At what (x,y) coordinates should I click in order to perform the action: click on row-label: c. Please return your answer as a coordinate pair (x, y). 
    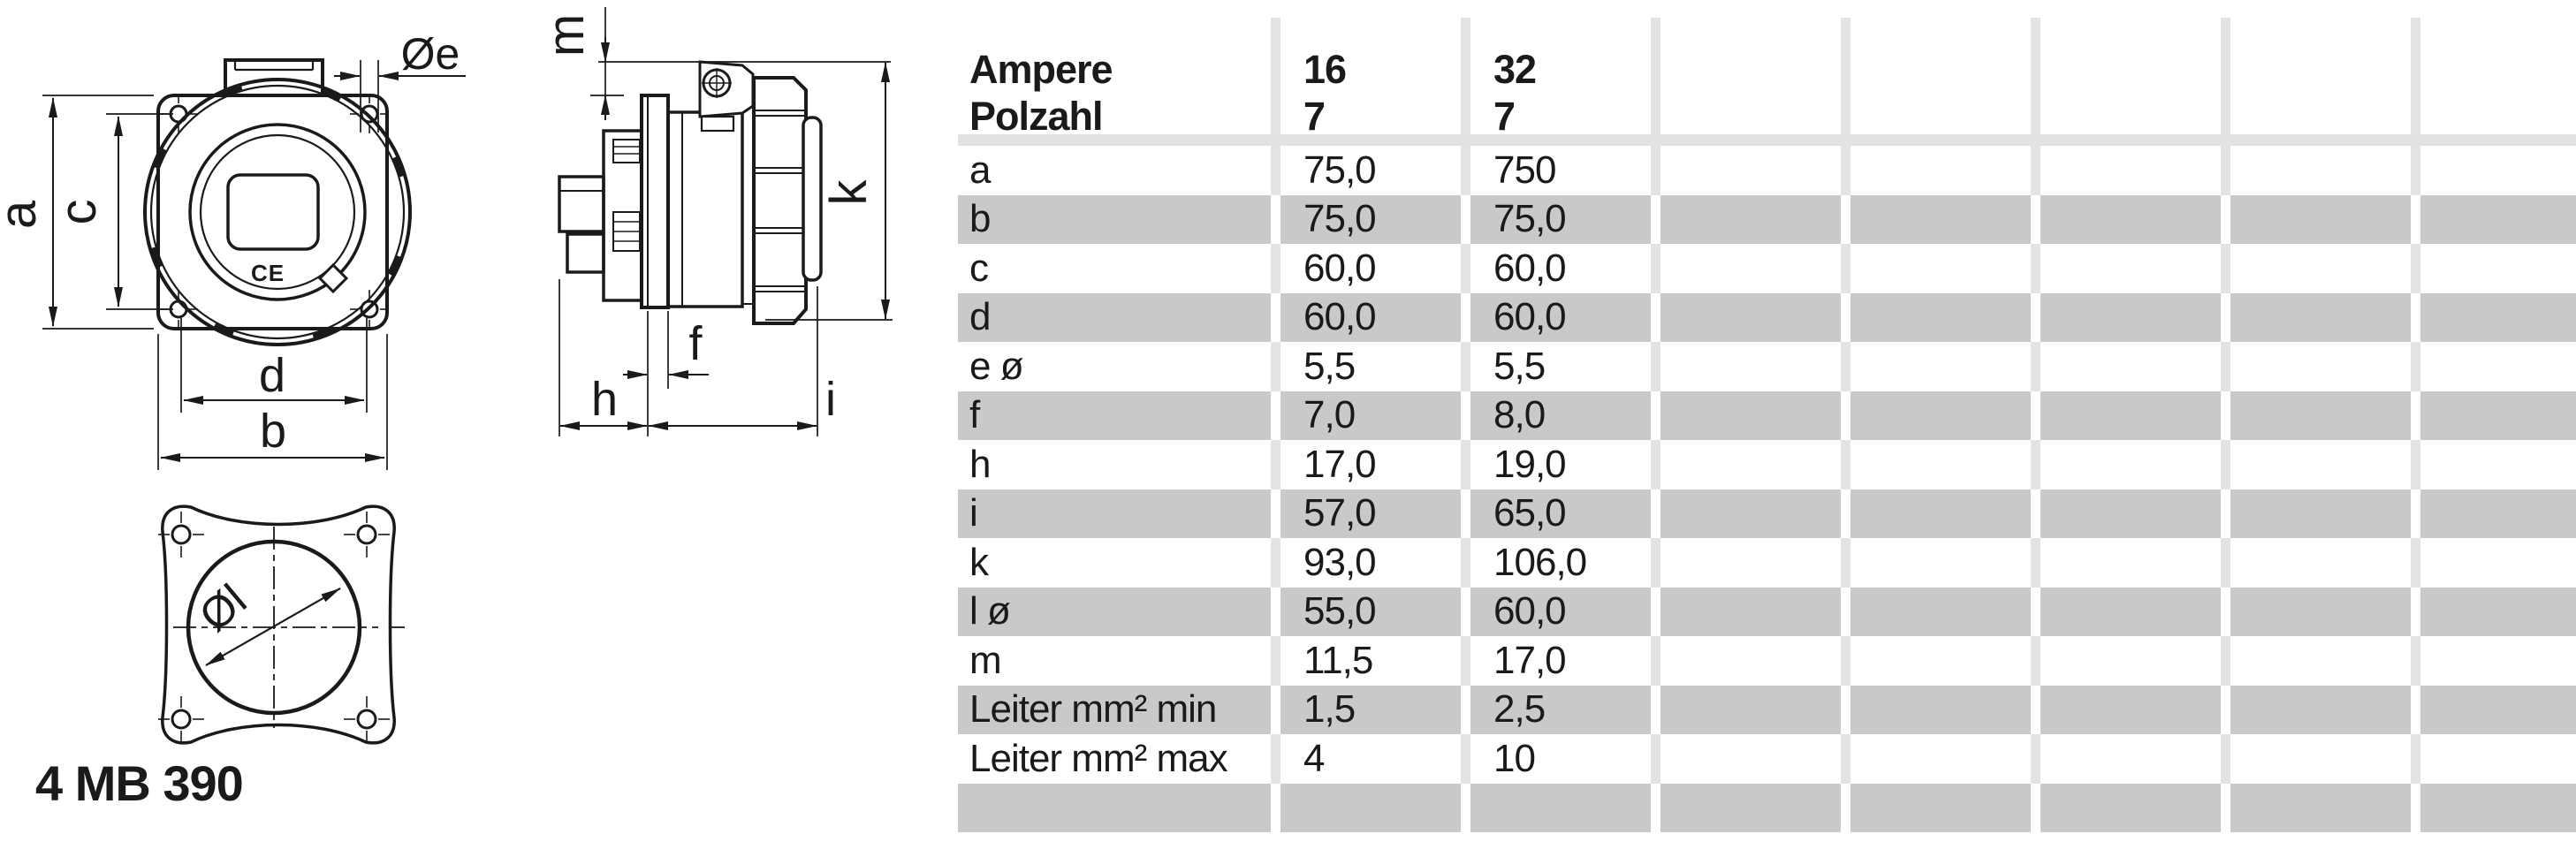
    Looking at the image, I should click on (979, 268).